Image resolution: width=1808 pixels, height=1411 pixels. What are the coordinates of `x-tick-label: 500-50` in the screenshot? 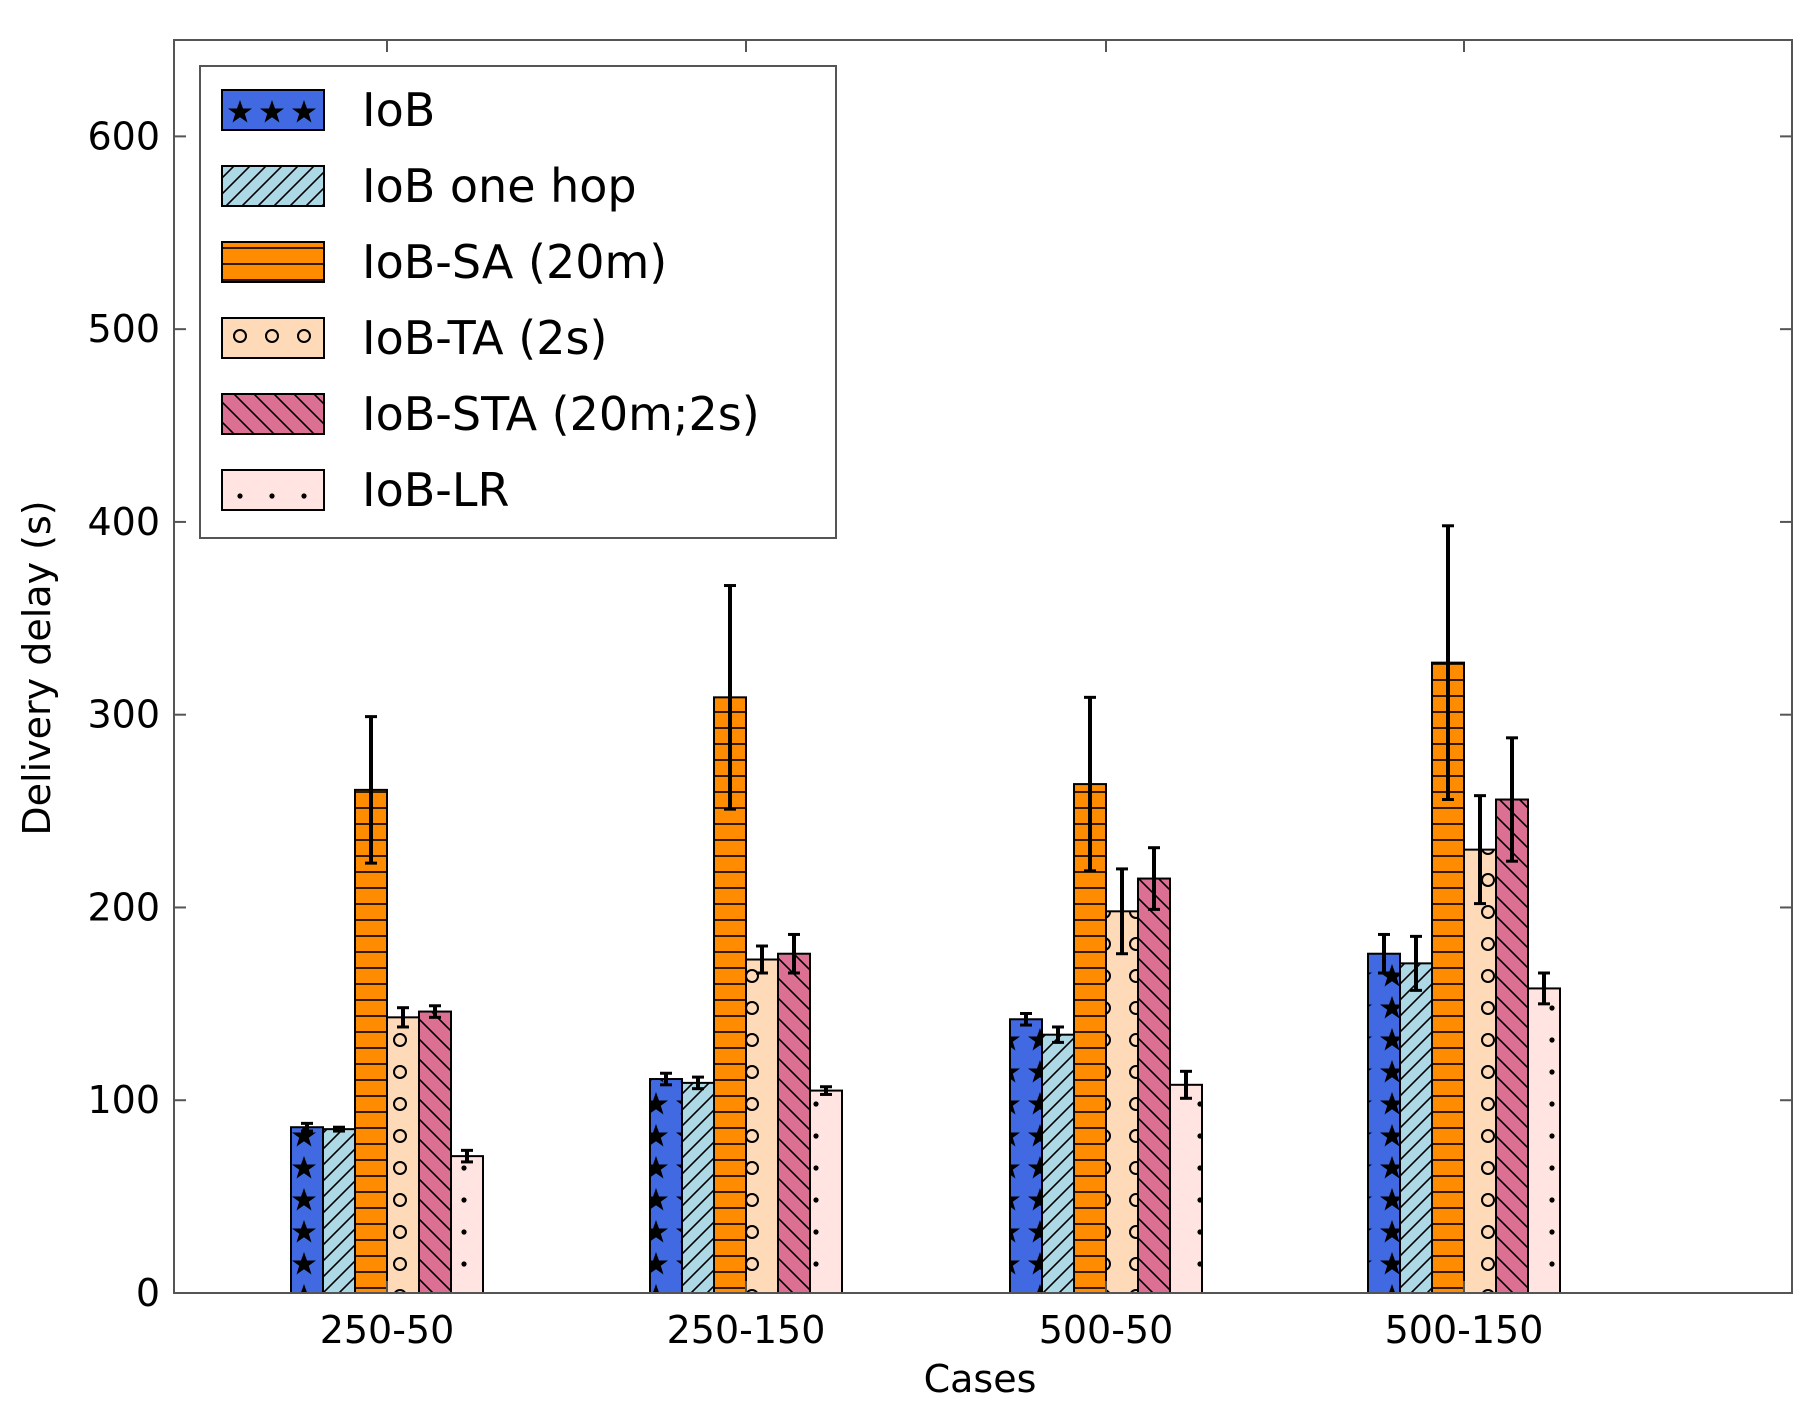 It's located at (1106, 1330).